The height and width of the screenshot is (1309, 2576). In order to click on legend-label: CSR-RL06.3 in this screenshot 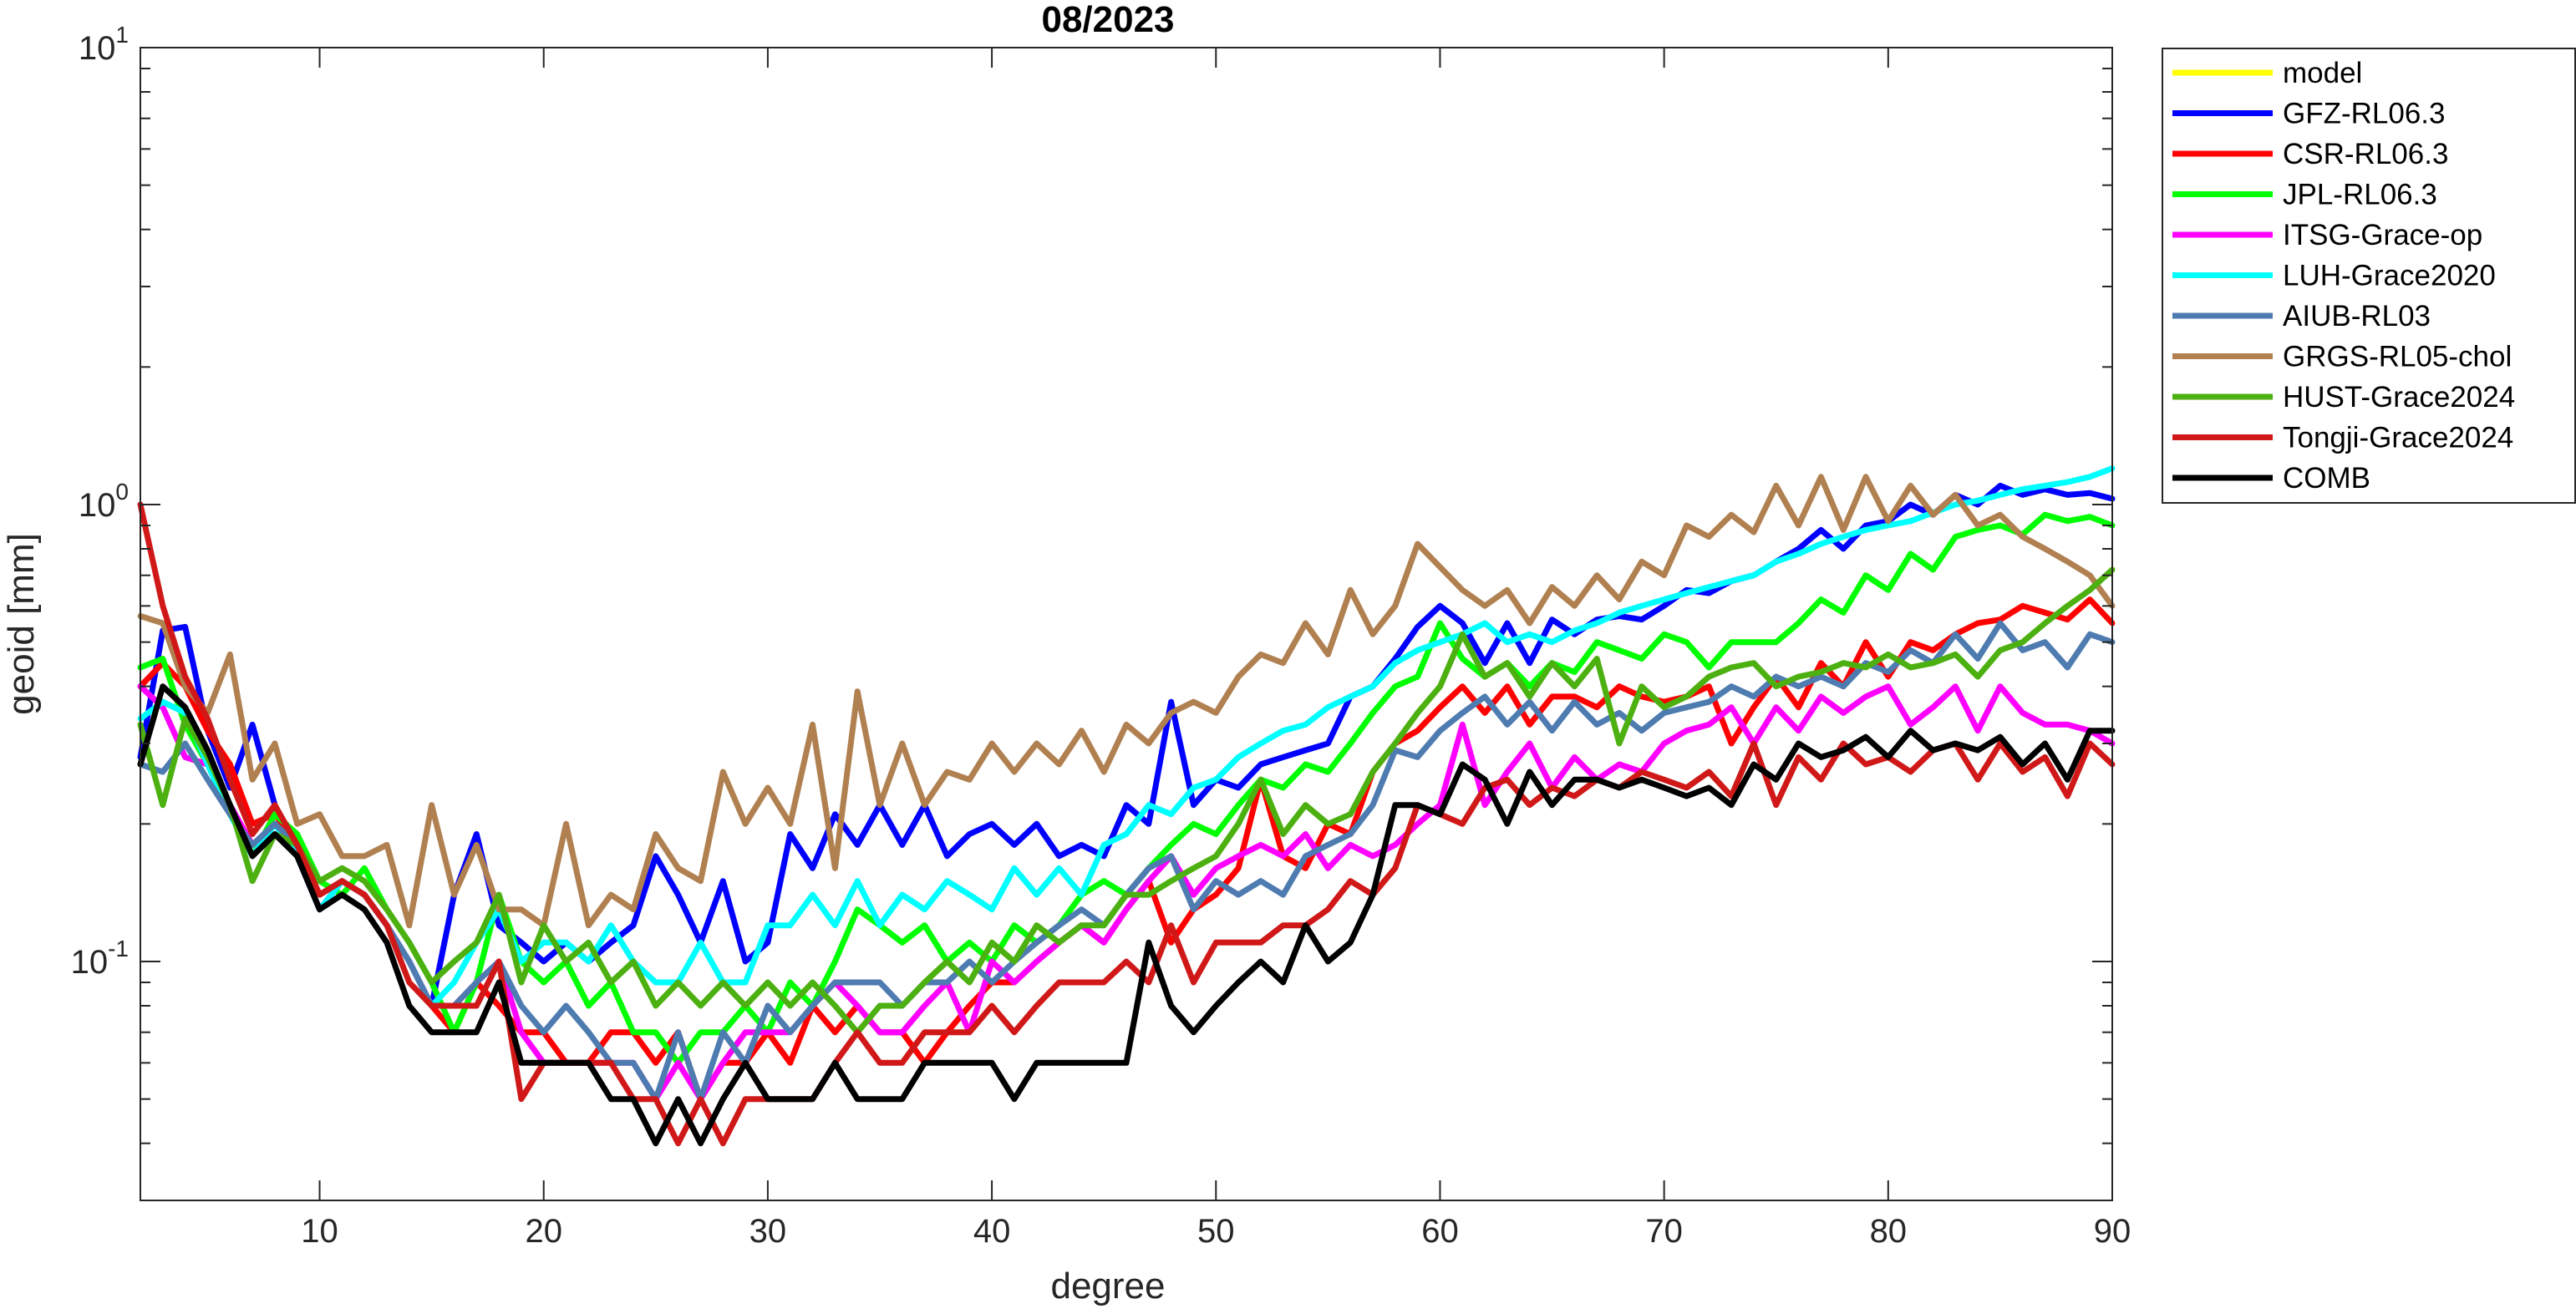, I will do `click(2365, 154)`.